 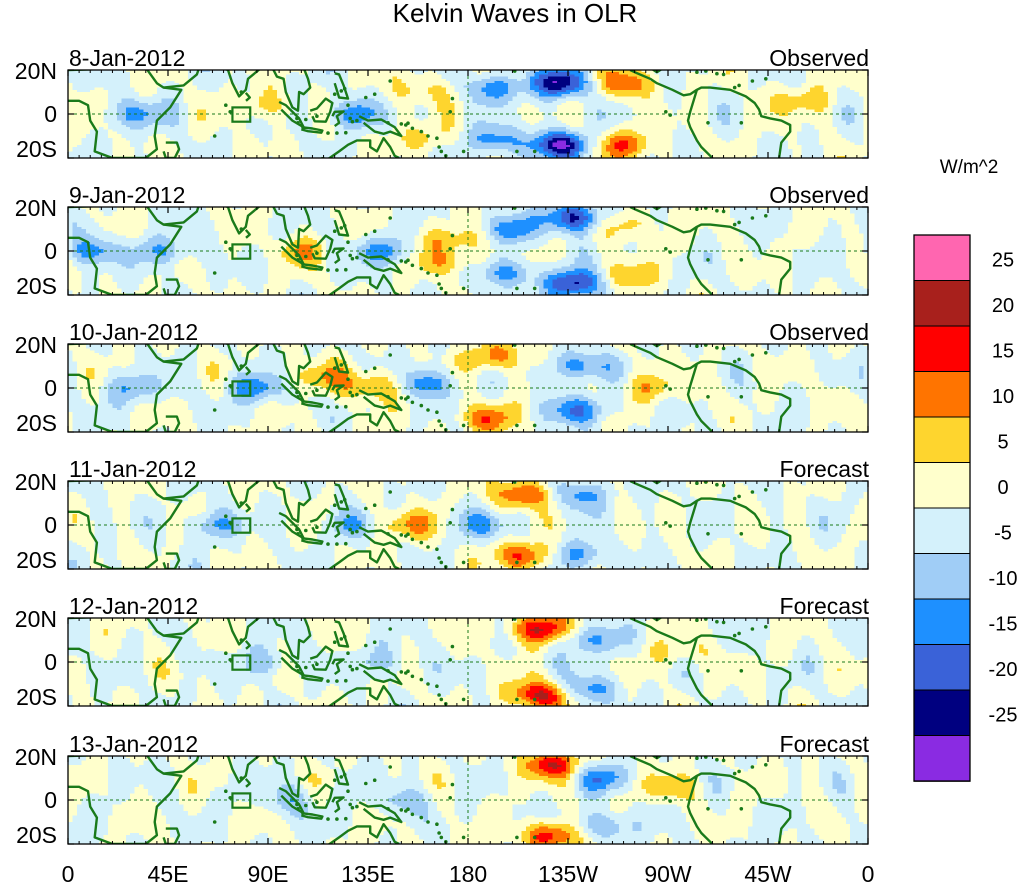 What do you see at coordinates (292, 91) in the screenshot?
I see `coastline-seasia` at bounding box center [292, 91].